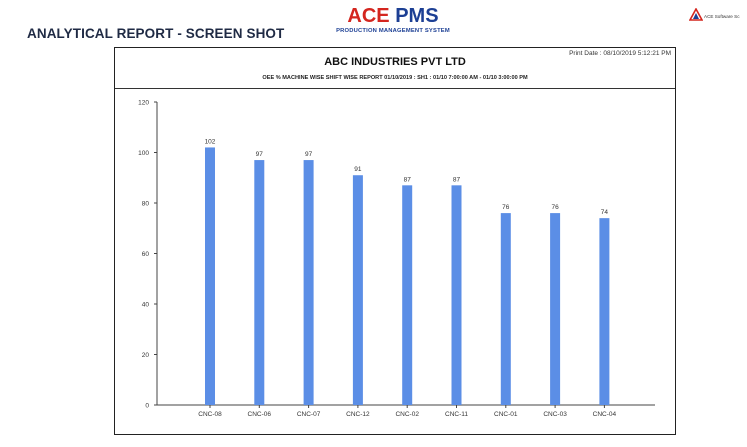  I want to click on logo-tagline: PRODUCTION MANAGEMENT SYSTEM, so click(393, 31).